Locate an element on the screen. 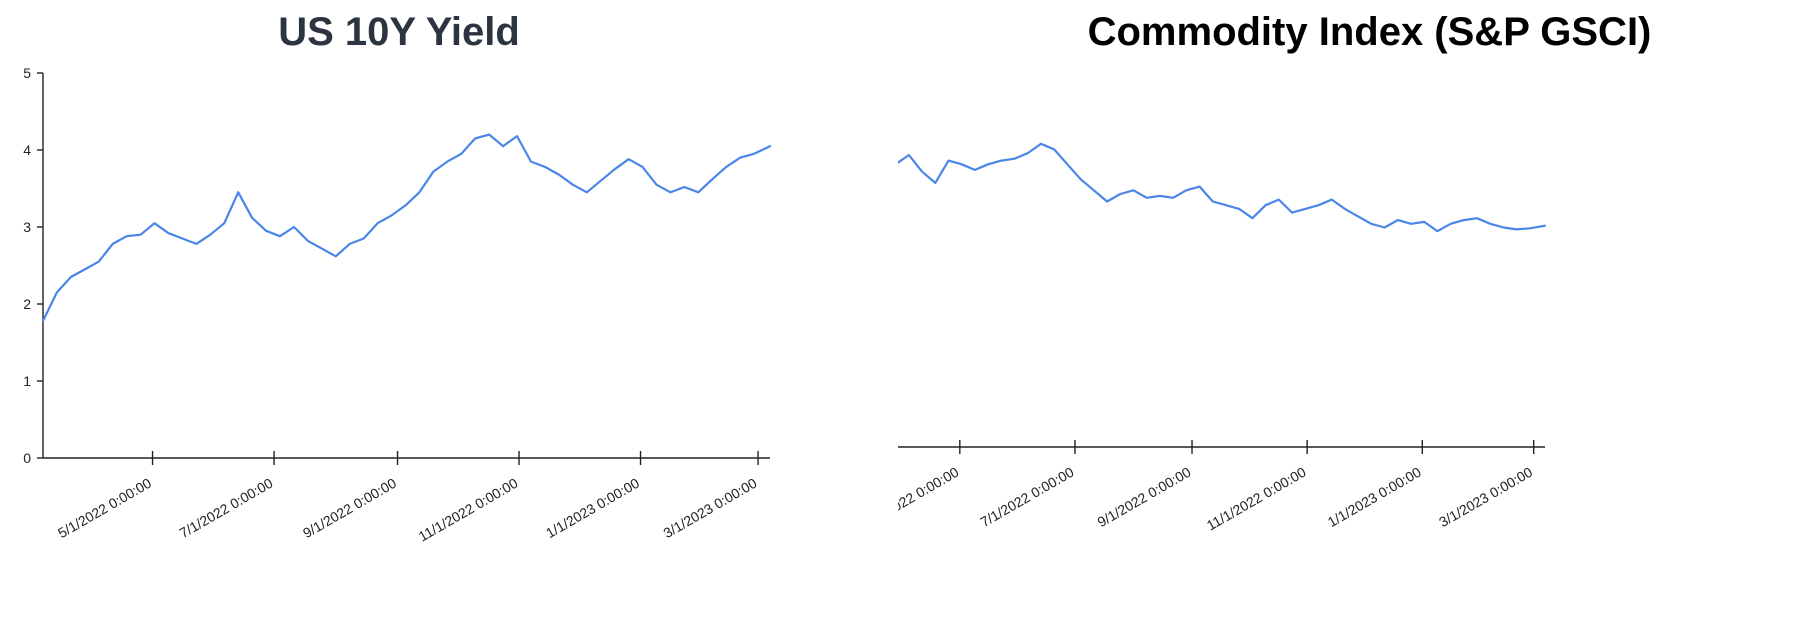 This screenshot has width=1797, height=638. y-tick-label: 5 is located at coordinates (27, 73).